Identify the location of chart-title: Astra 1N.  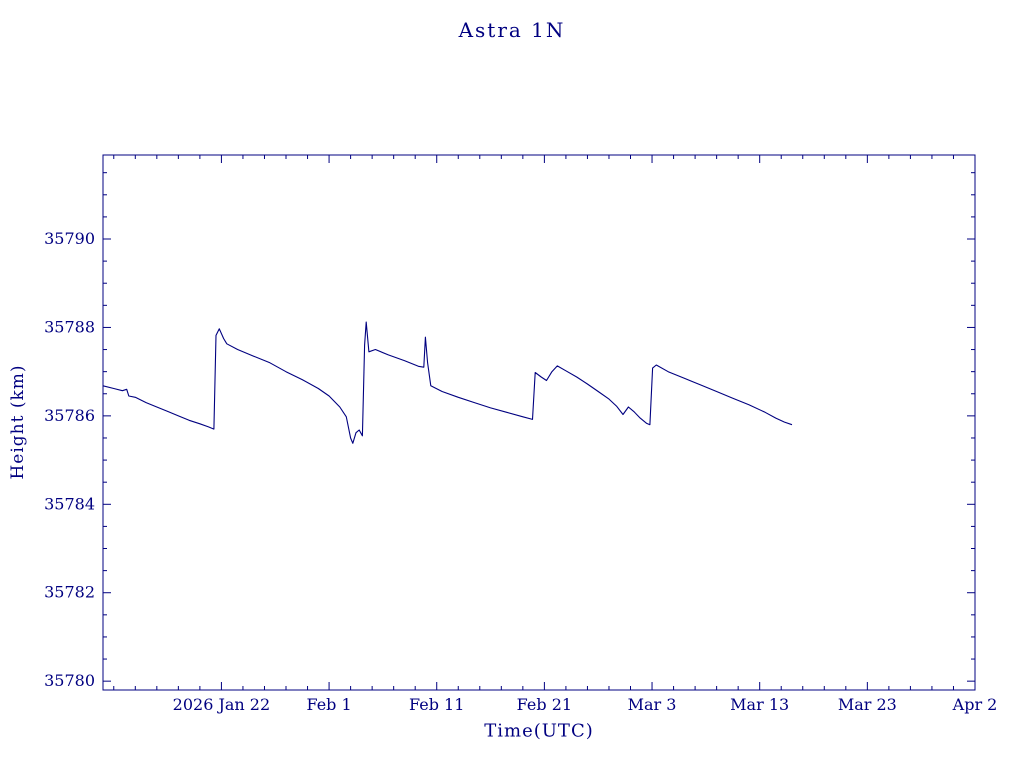
(512, 30).